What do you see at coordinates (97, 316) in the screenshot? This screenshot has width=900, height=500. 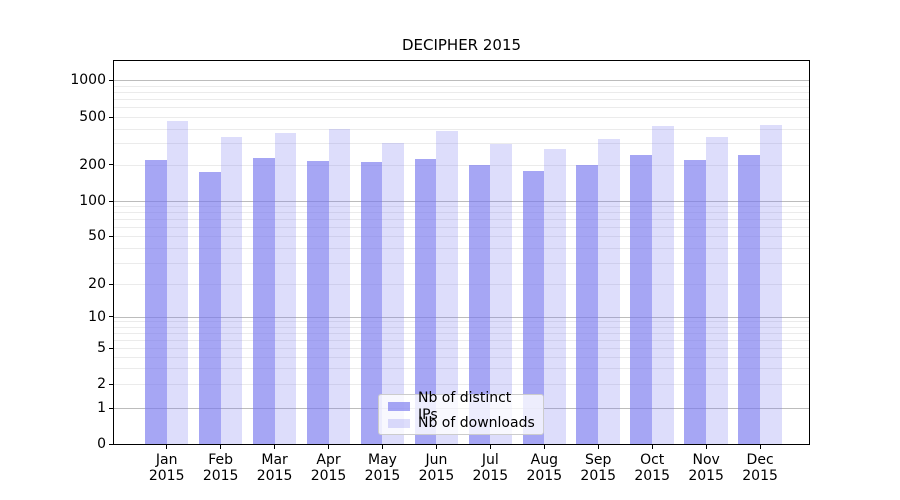 I see `y-tick-label: 10` at bounding box center [97, 316].